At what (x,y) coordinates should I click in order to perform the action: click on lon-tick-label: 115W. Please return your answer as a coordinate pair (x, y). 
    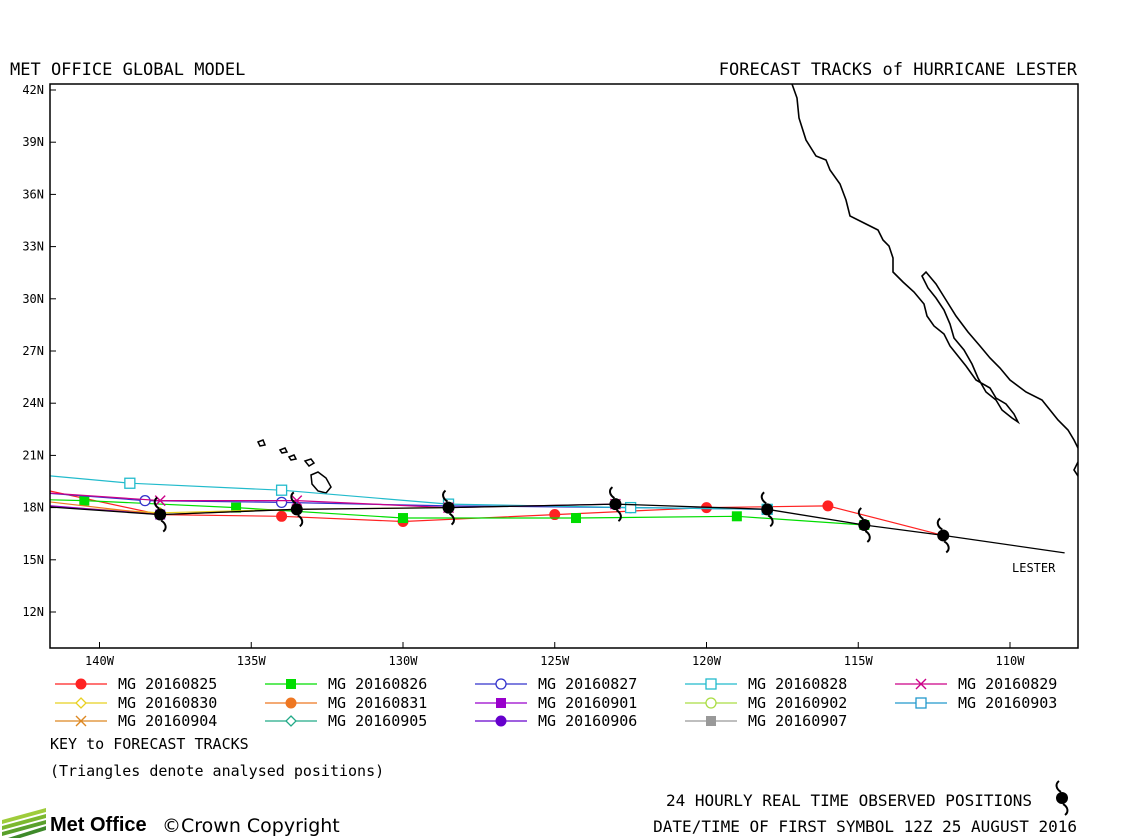
    Looking at the image, I should click on (859, 661).